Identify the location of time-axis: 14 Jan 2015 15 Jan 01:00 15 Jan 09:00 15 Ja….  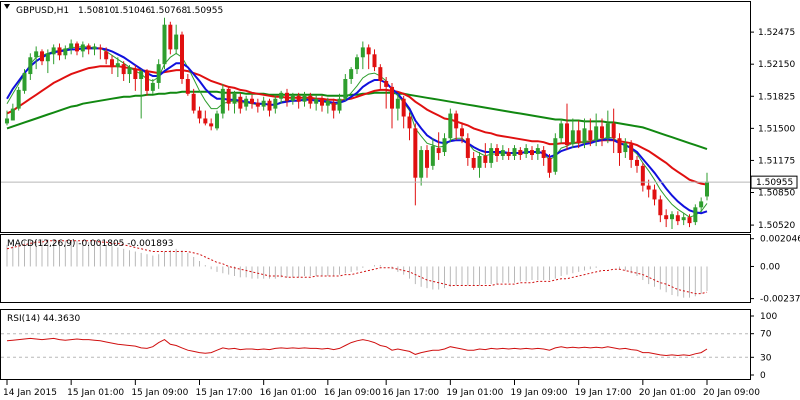
(381, 389).